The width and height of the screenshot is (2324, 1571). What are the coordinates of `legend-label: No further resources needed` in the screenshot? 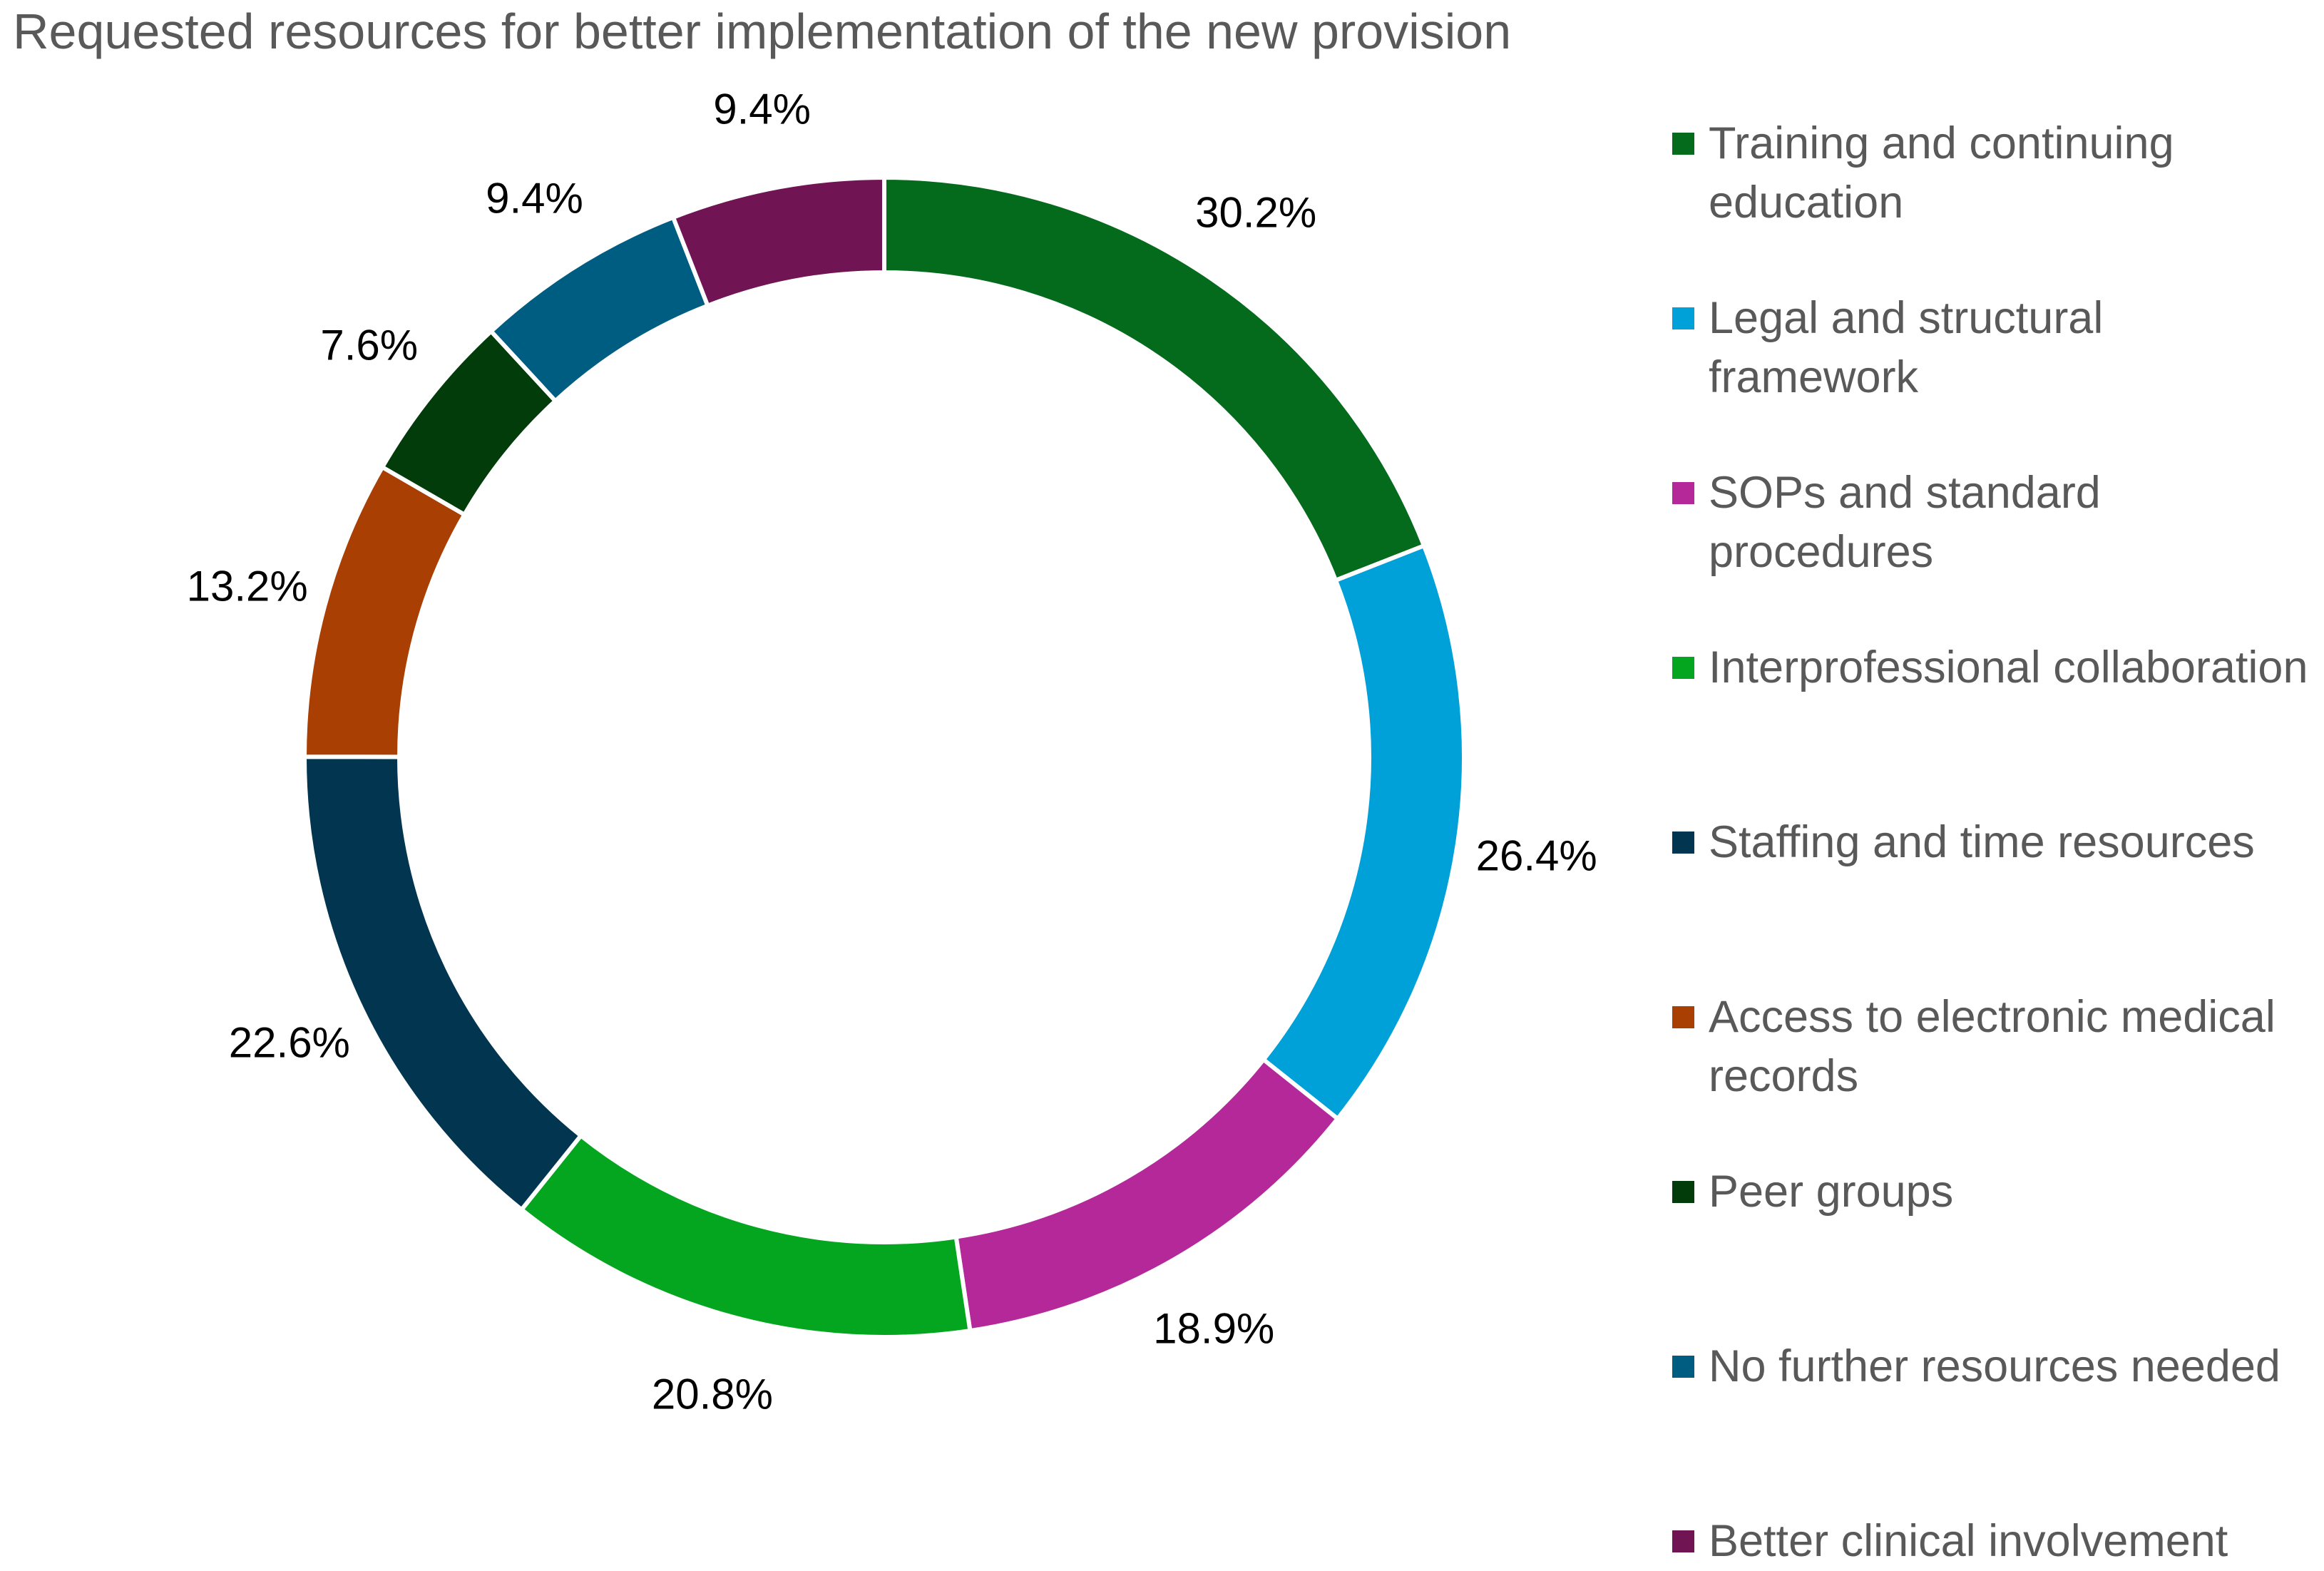 It's located at (1995, 1366).